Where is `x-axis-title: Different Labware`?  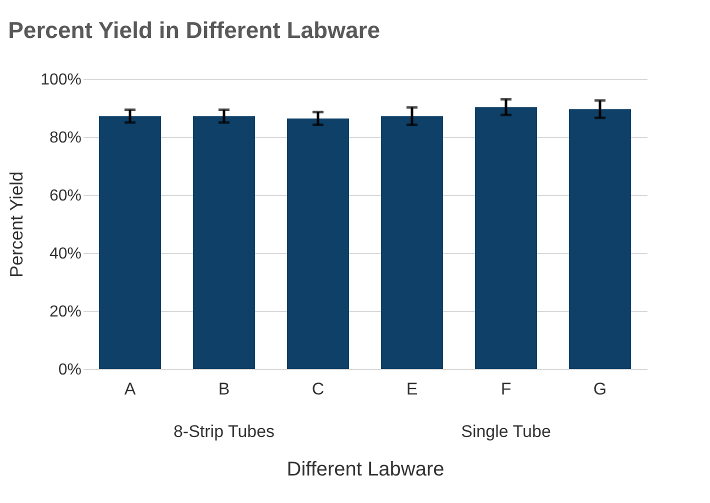 x-axis-title: Different Labware is located at coordinates (365, 469).